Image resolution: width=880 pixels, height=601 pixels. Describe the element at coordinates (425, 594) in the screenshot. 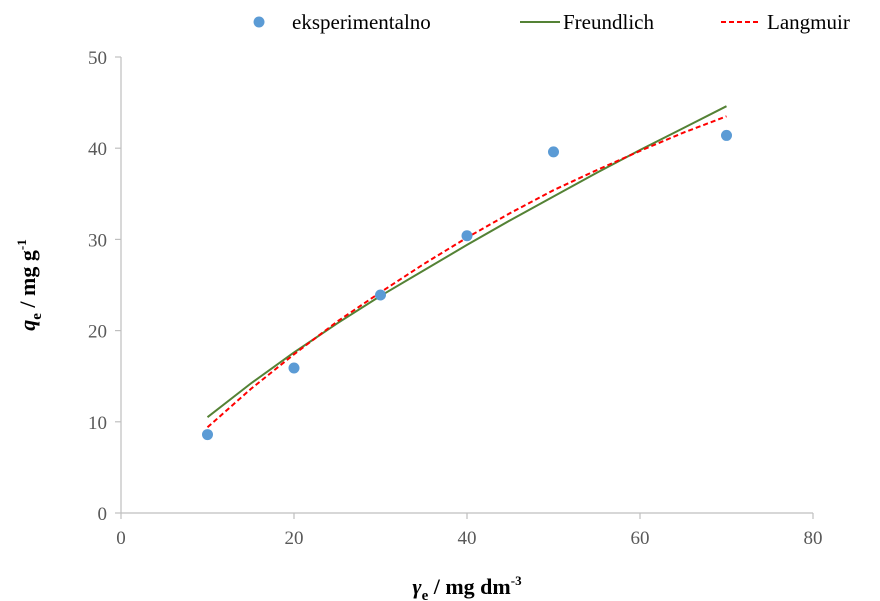

I see `x-axis-subscript: e` at that location.